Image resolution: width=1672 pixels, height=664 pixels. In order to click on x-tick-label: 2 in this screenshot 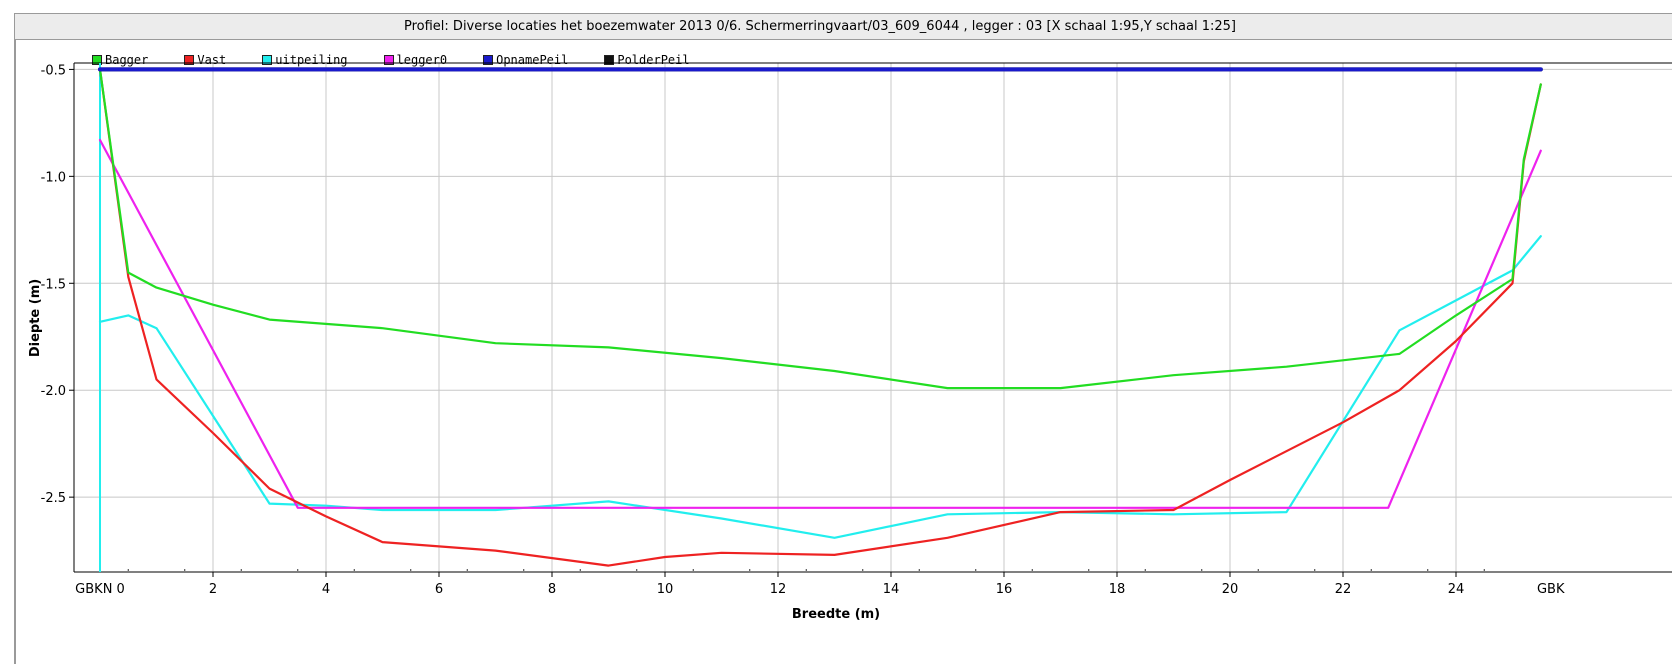, I will do `click(213, 589)`.